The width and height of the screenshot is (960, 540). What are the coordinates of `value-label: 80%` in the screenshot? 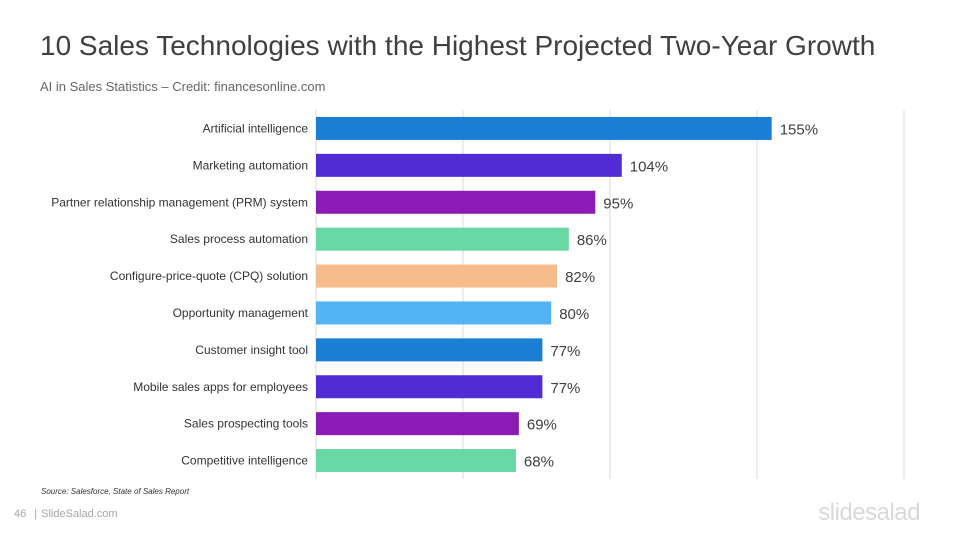 It's located at (574, 314).